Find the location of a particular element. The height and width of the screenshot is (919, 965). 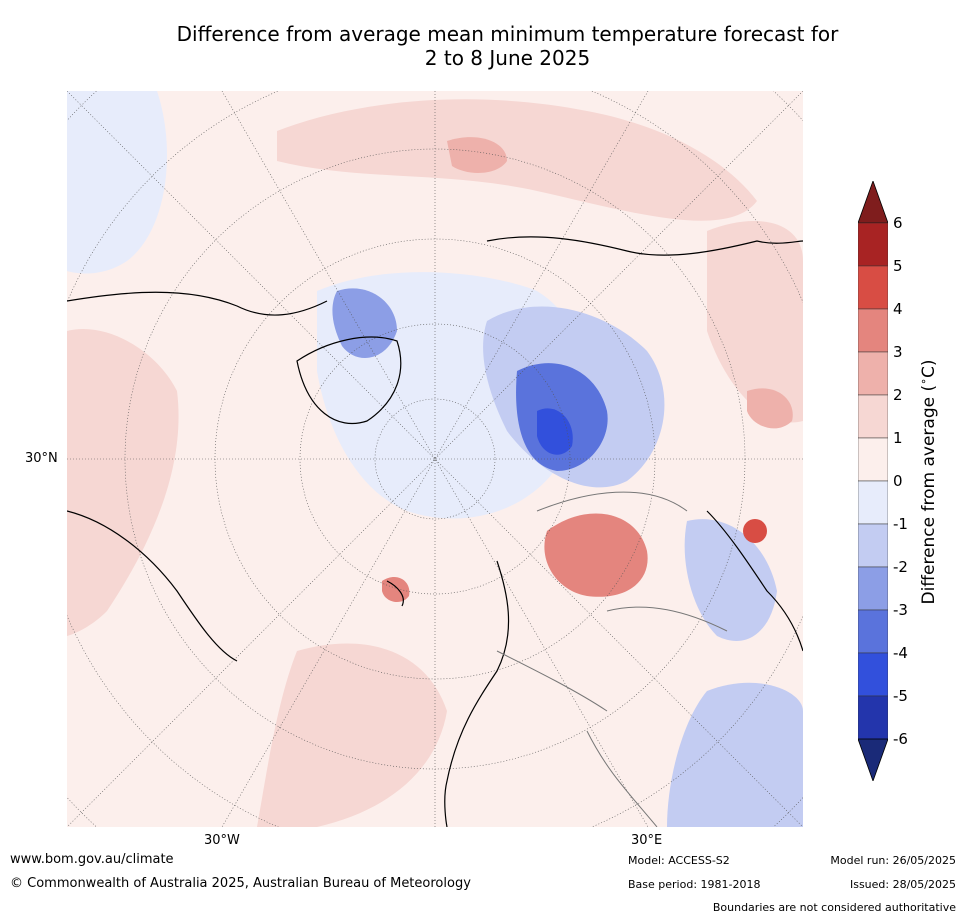

anomaly-cool-siberia-peak is located at coordinates (555, 431).